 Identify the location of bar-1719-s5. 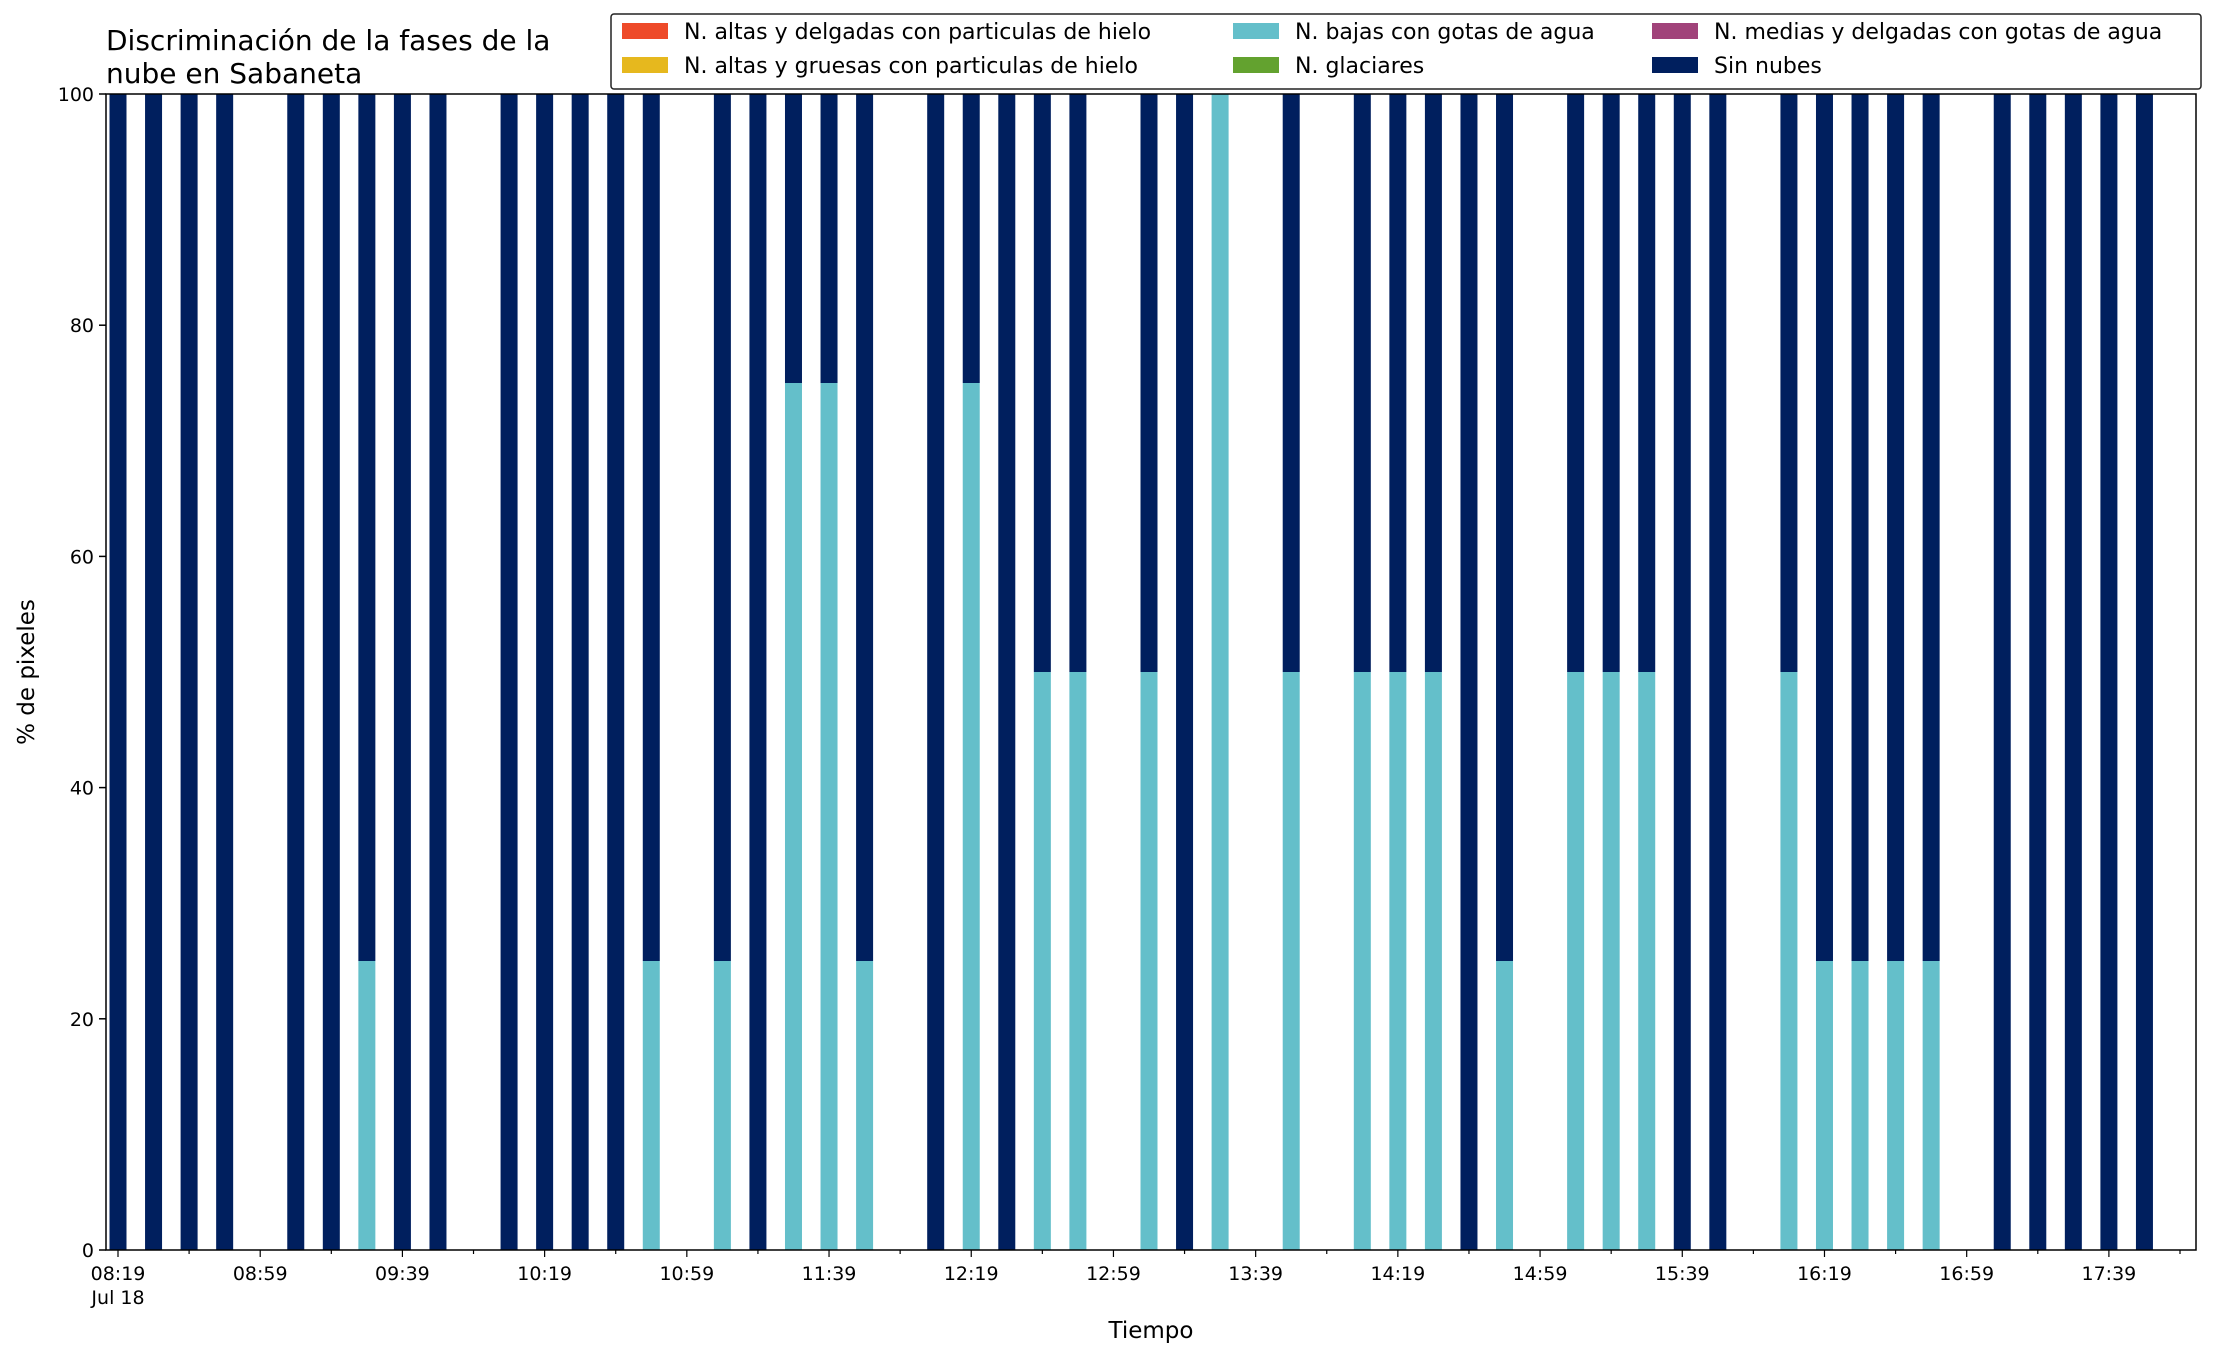
(2038, 672).